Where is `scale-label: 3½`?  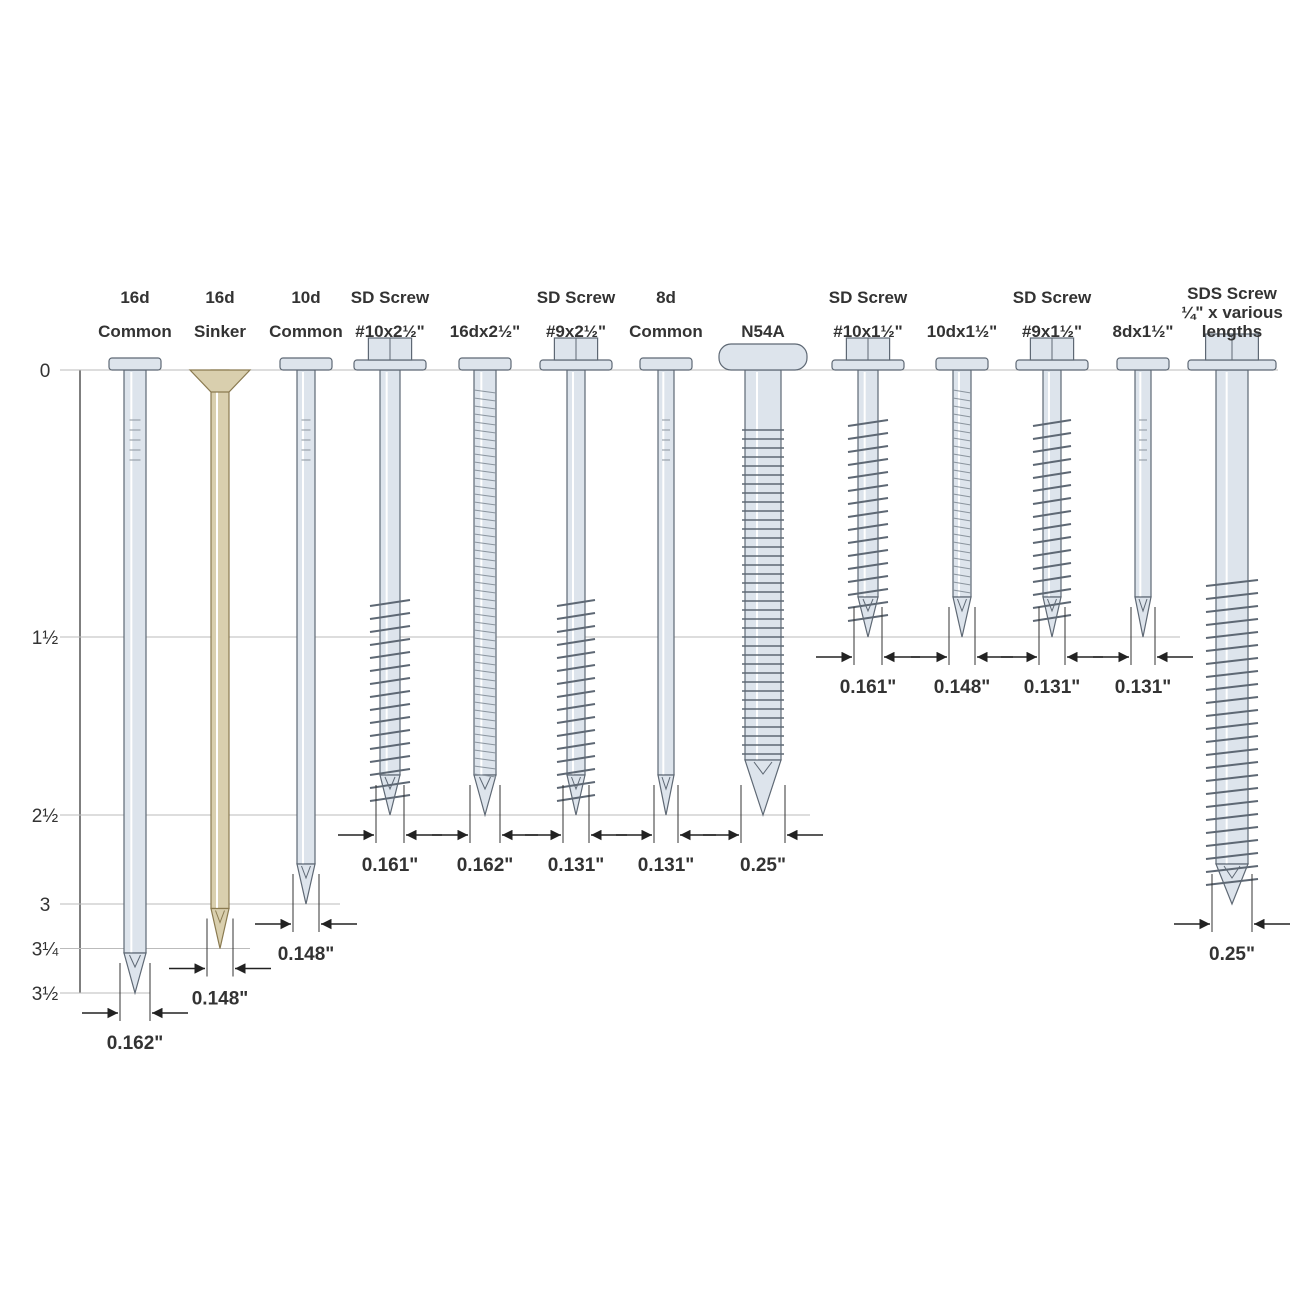 scale-label: 3½ is located at coordinates (45, 994).